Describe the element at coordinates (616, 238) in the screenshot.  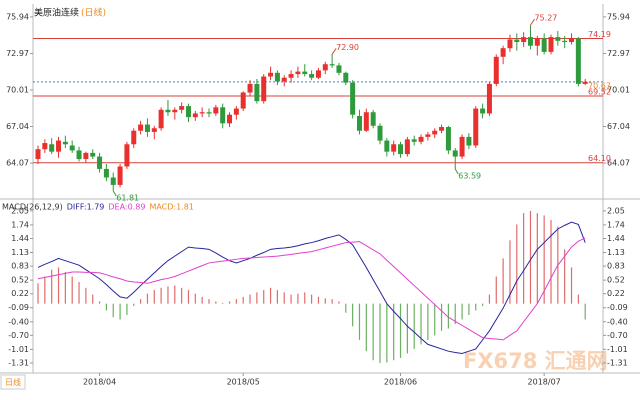
I see `y-tick-label-right: 1.44` at that location.